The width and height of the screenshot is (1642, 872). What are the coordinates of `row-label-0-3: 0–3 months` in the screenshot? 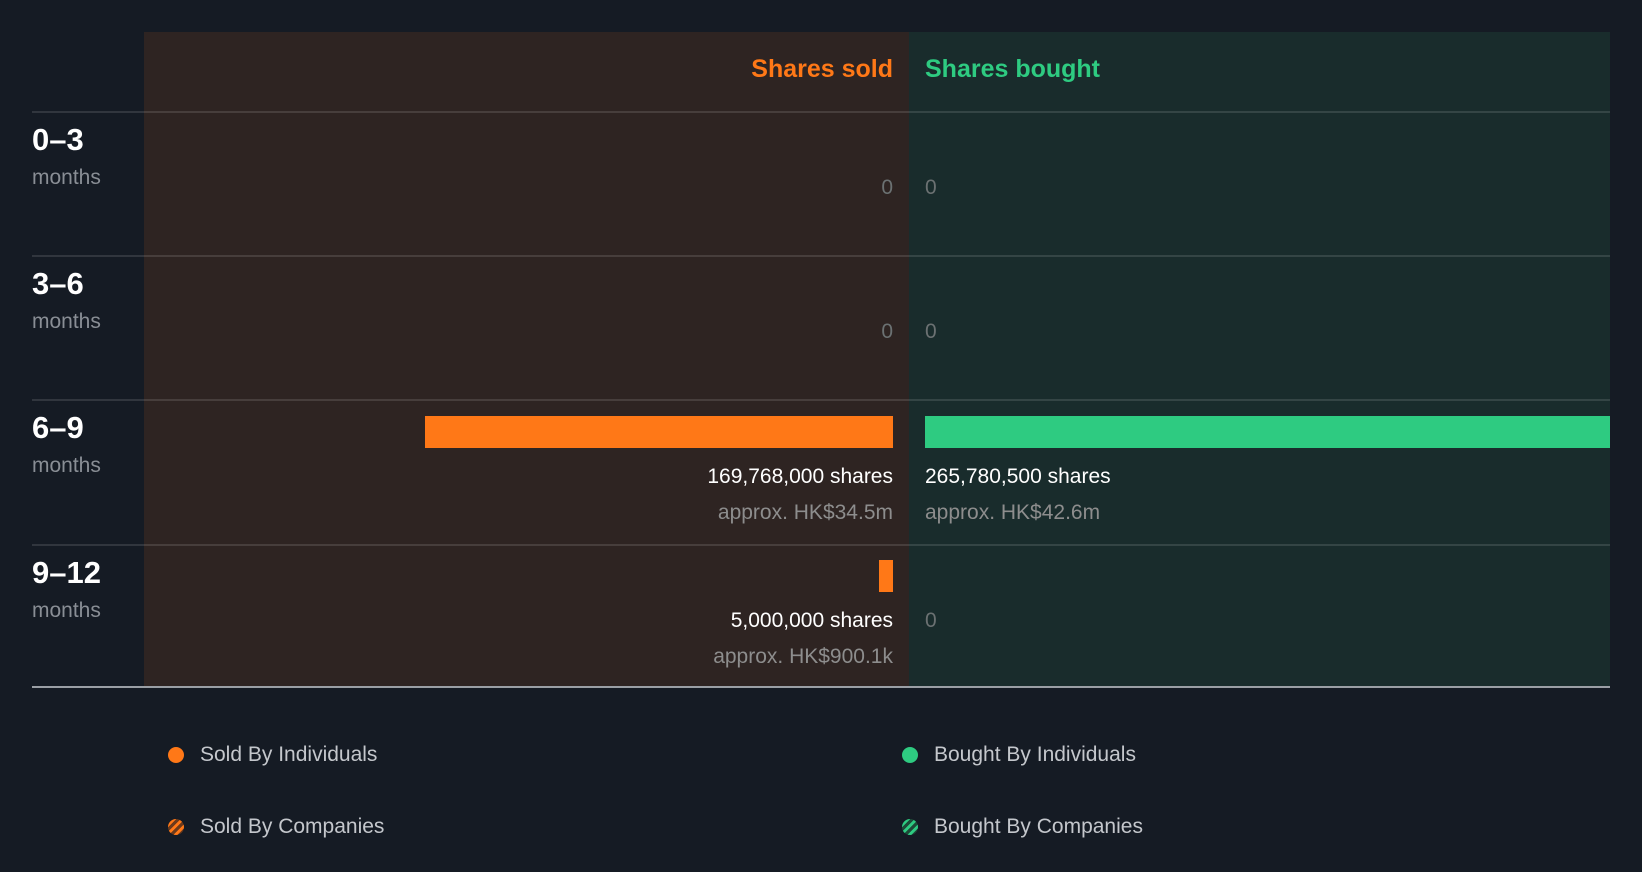 It's located at (66, 156).